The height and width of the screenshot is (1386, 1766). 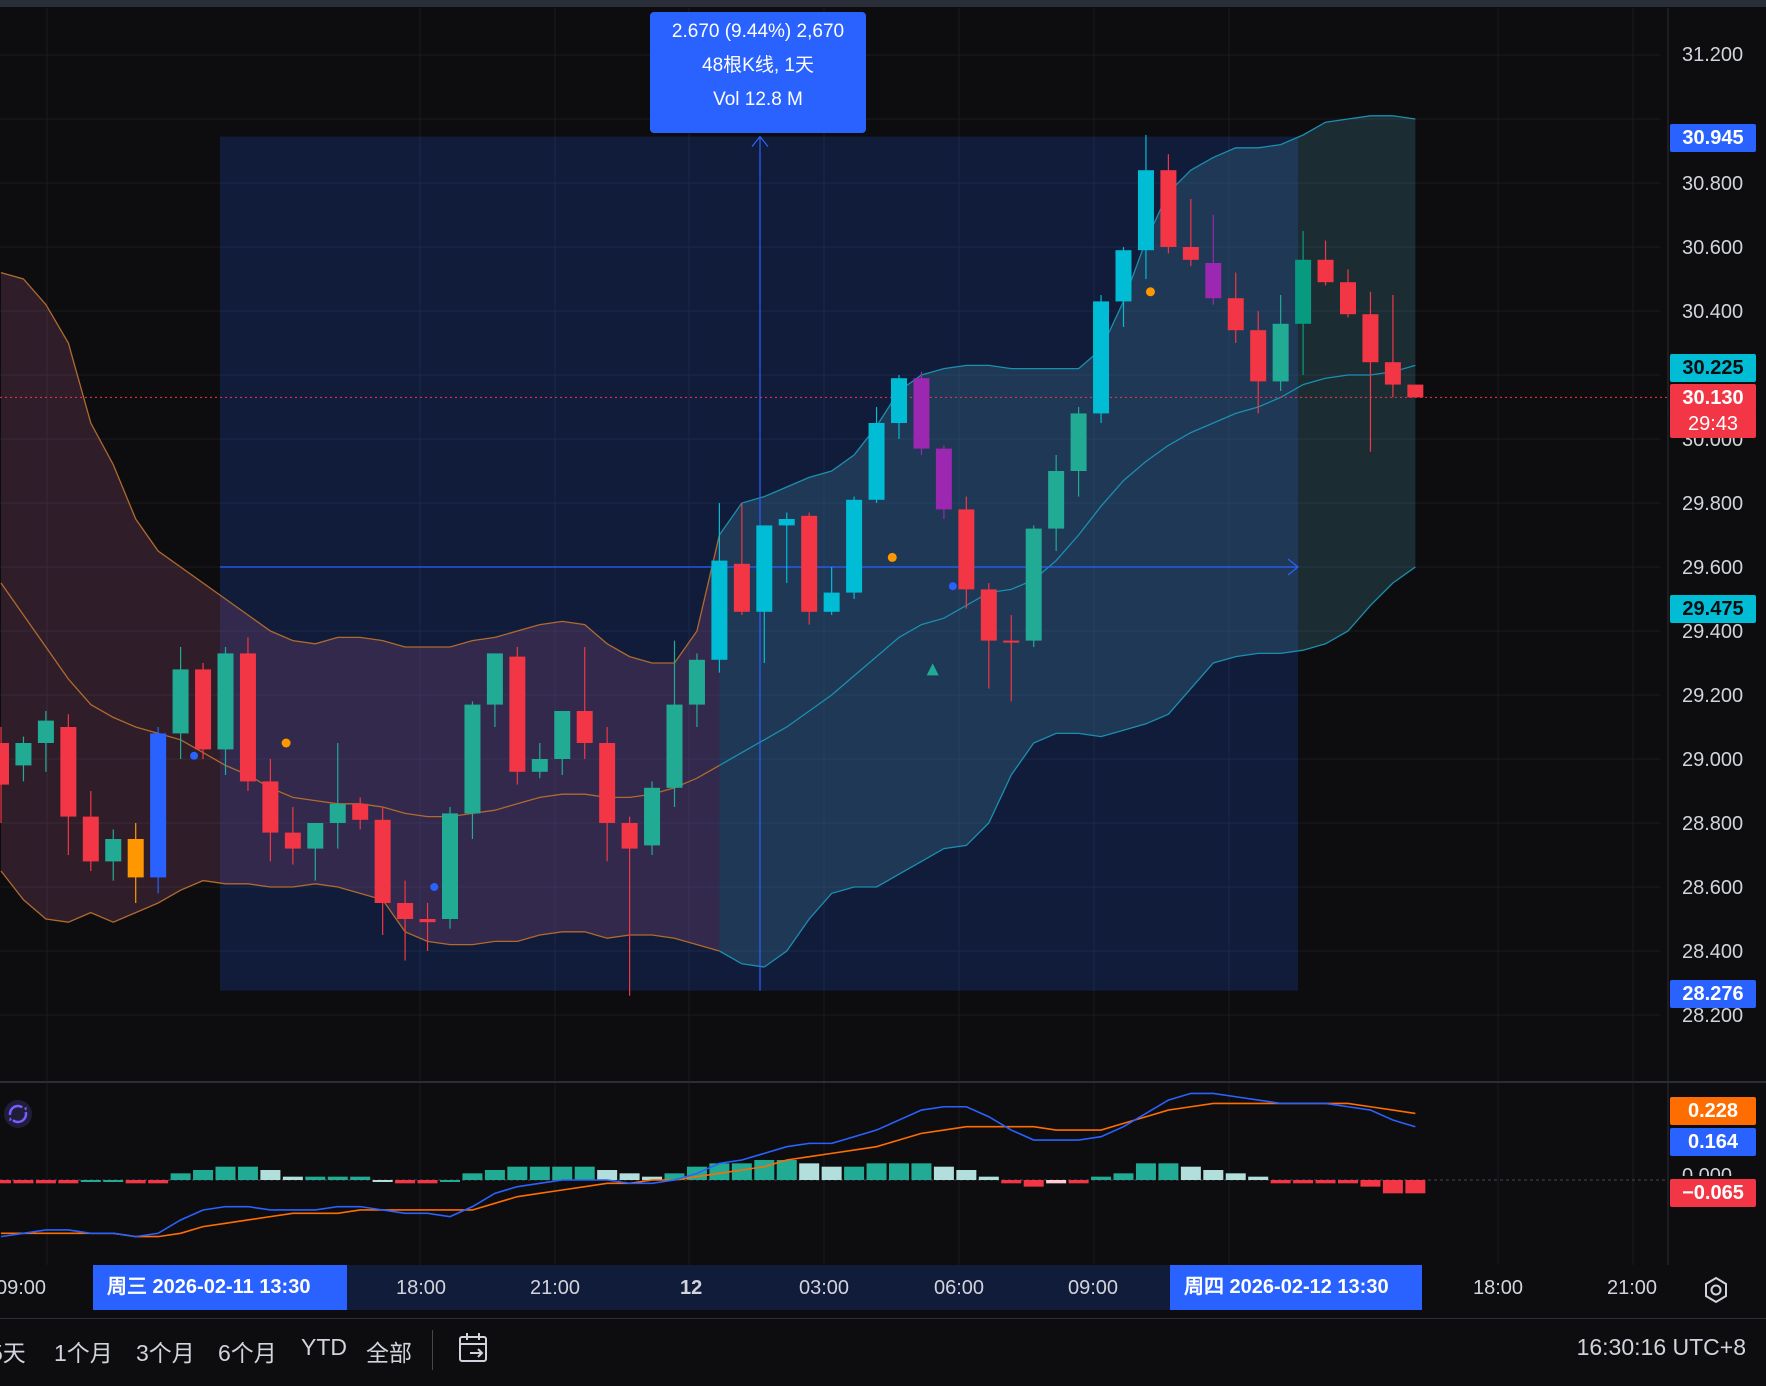 What do you see at coordinates (555, 1288) in the screenshot?
I see `time-tick: 21:00` at bounding box center [555, 1288].